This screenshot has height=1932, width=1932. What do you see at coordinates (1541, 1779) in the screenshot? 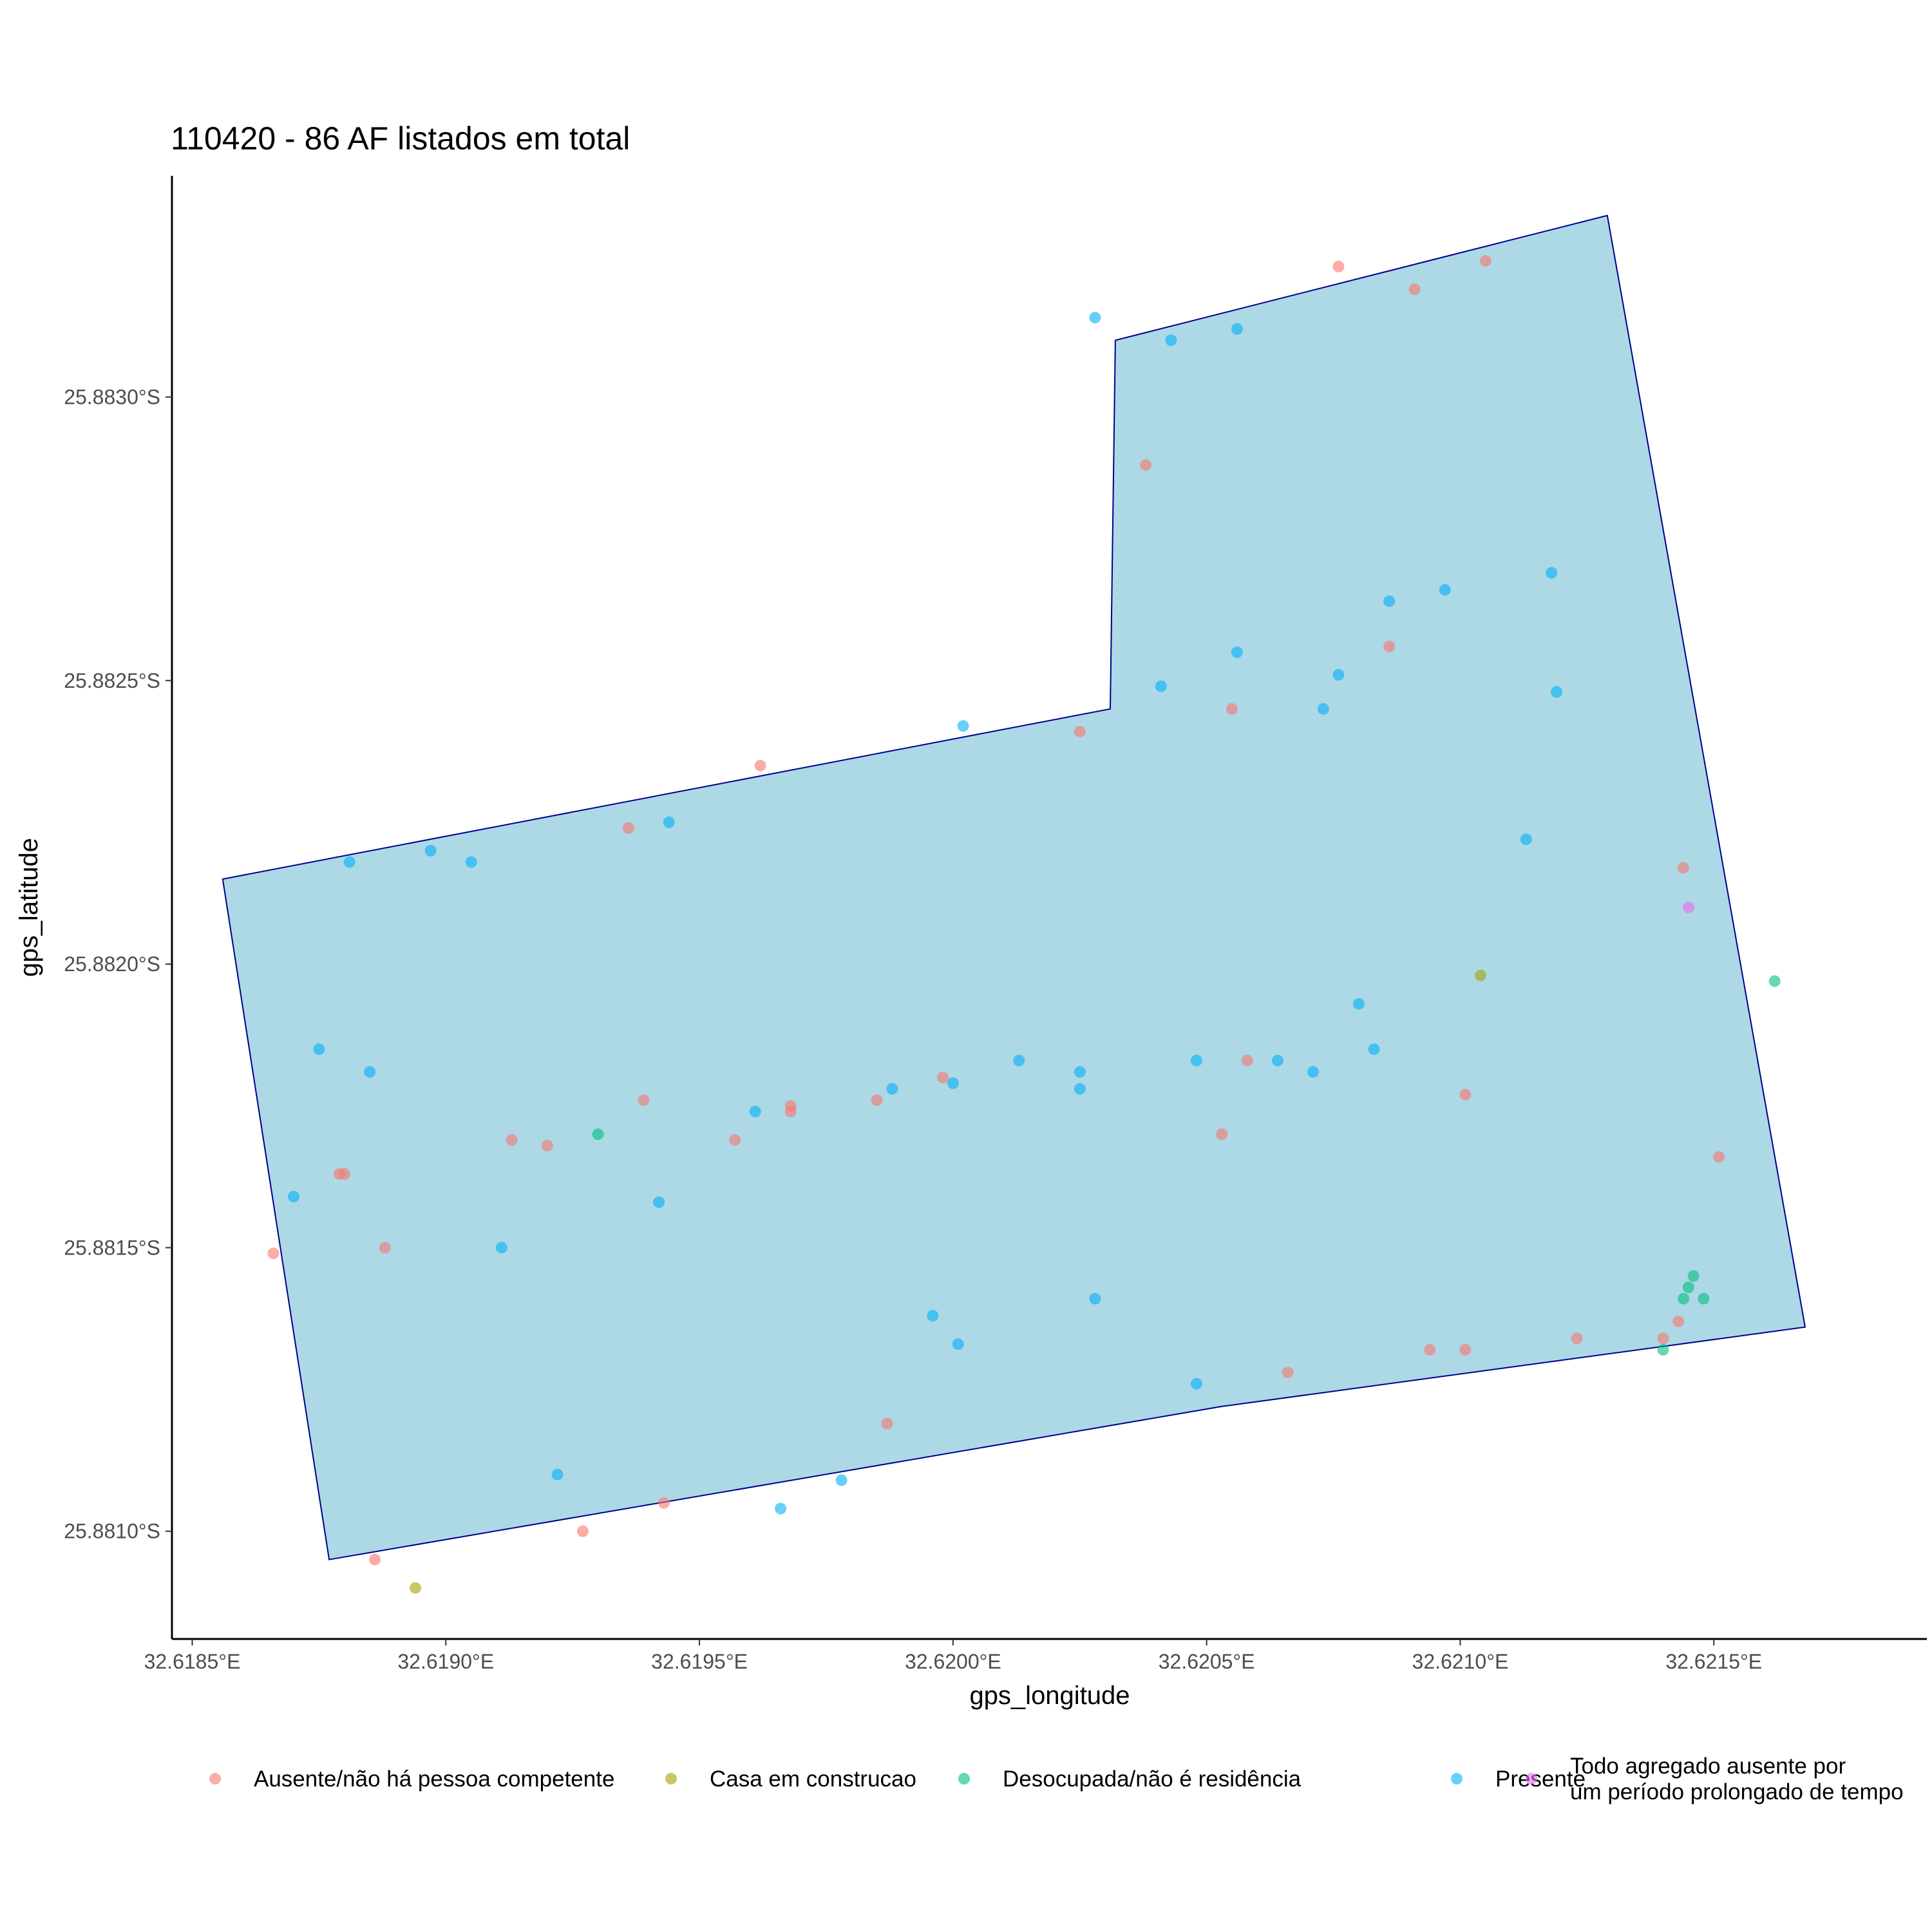
I see `legend-label: Presente` at bounding box center [1541, 1779].